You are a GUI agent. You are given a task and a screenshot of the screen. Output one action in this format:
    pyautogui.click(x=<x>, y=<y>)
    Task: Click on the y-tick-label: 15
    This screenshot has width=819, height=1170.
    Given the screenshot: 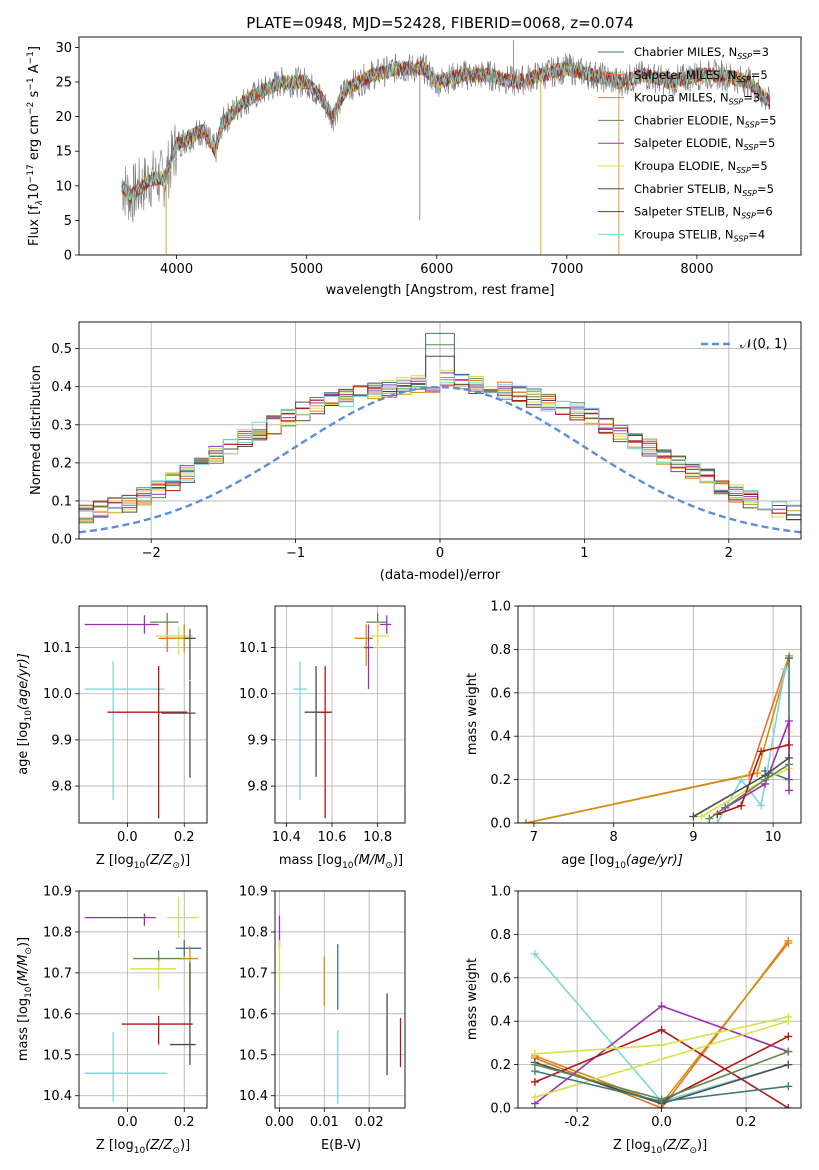 What is the action you would take?
    pyautogui.click(x=63, y=152)
    